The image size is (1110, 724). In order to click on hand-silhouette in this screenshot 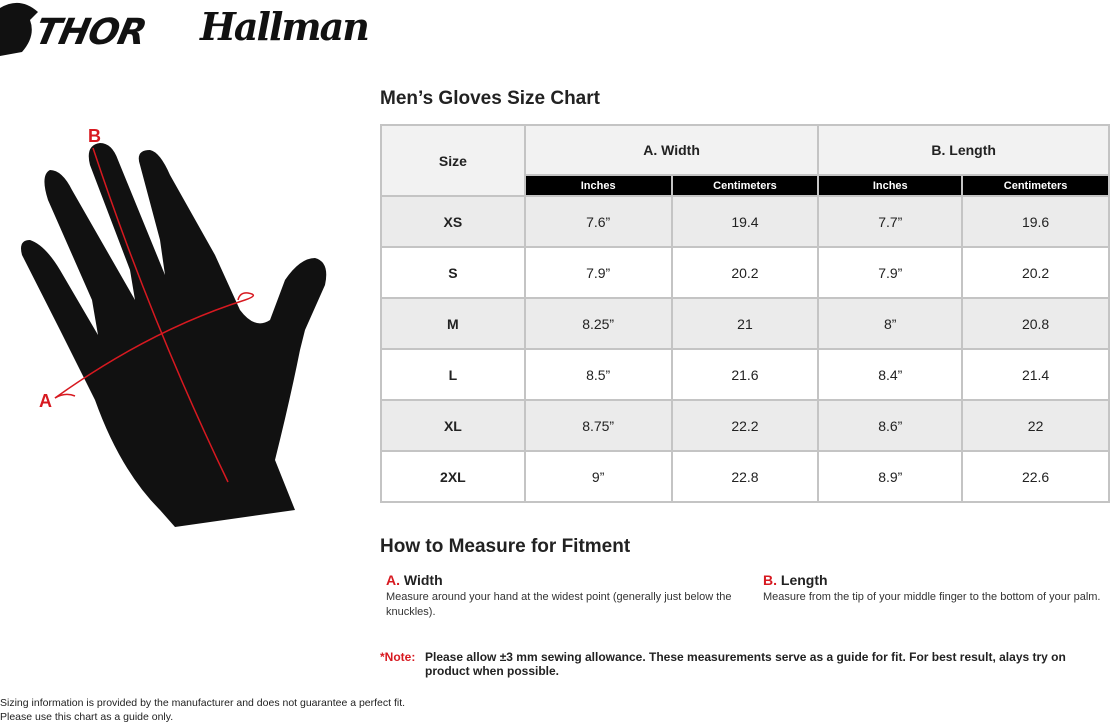, I will do `click(174, 335)`.